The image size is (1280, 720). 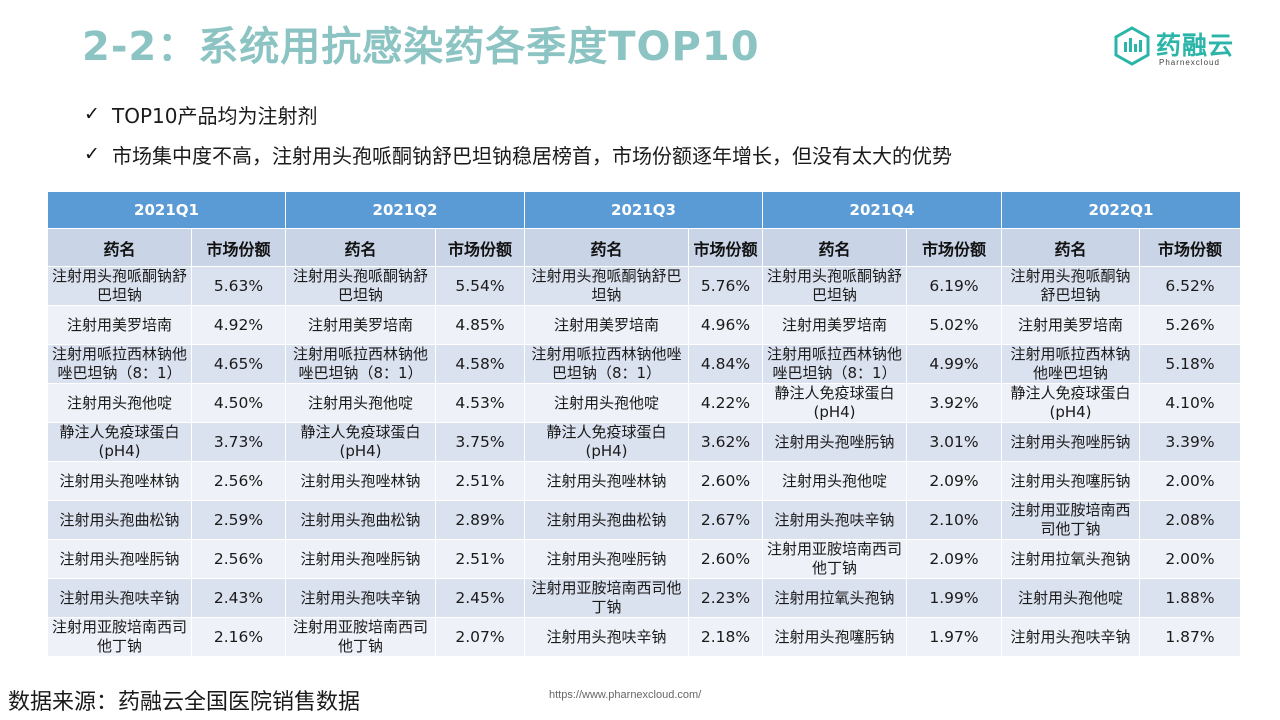 I want to click on market-share-cell: 5.18%, so click(x=1190, y=364).